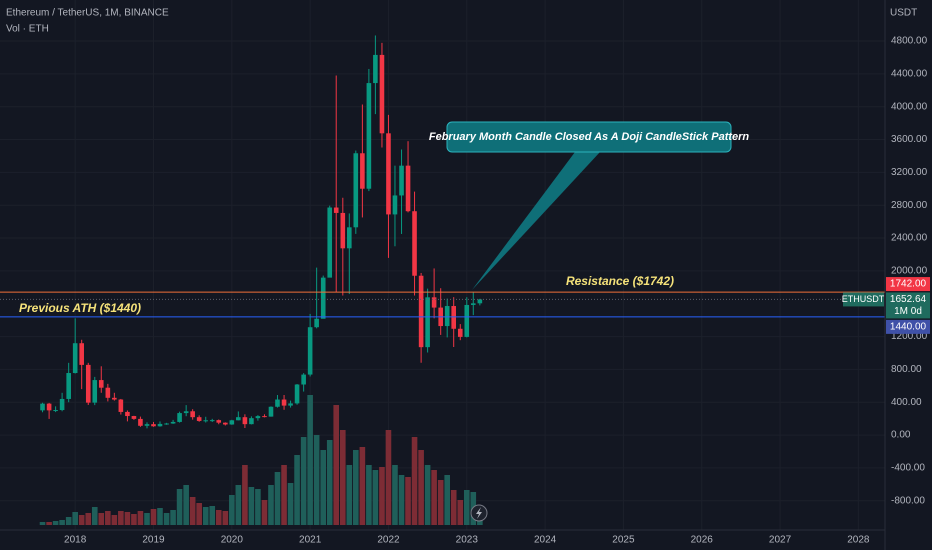  What do you see at coordinates (545, 540) in the screenshot?
I see `x-tick-label: 2024` at bounding box center [545, 540].